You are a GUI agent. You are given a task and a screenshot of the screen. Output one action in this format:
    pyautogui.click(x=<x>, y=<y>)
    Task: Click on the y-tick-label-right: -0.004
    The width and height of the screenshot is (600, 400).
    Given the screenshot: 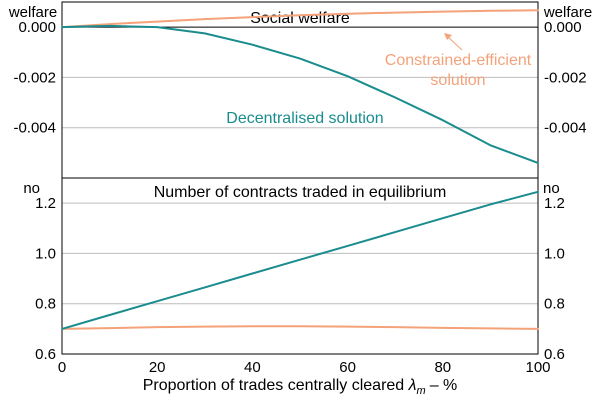 What is the action you would take?
    pyautogui.click(x=565, y=128)
    